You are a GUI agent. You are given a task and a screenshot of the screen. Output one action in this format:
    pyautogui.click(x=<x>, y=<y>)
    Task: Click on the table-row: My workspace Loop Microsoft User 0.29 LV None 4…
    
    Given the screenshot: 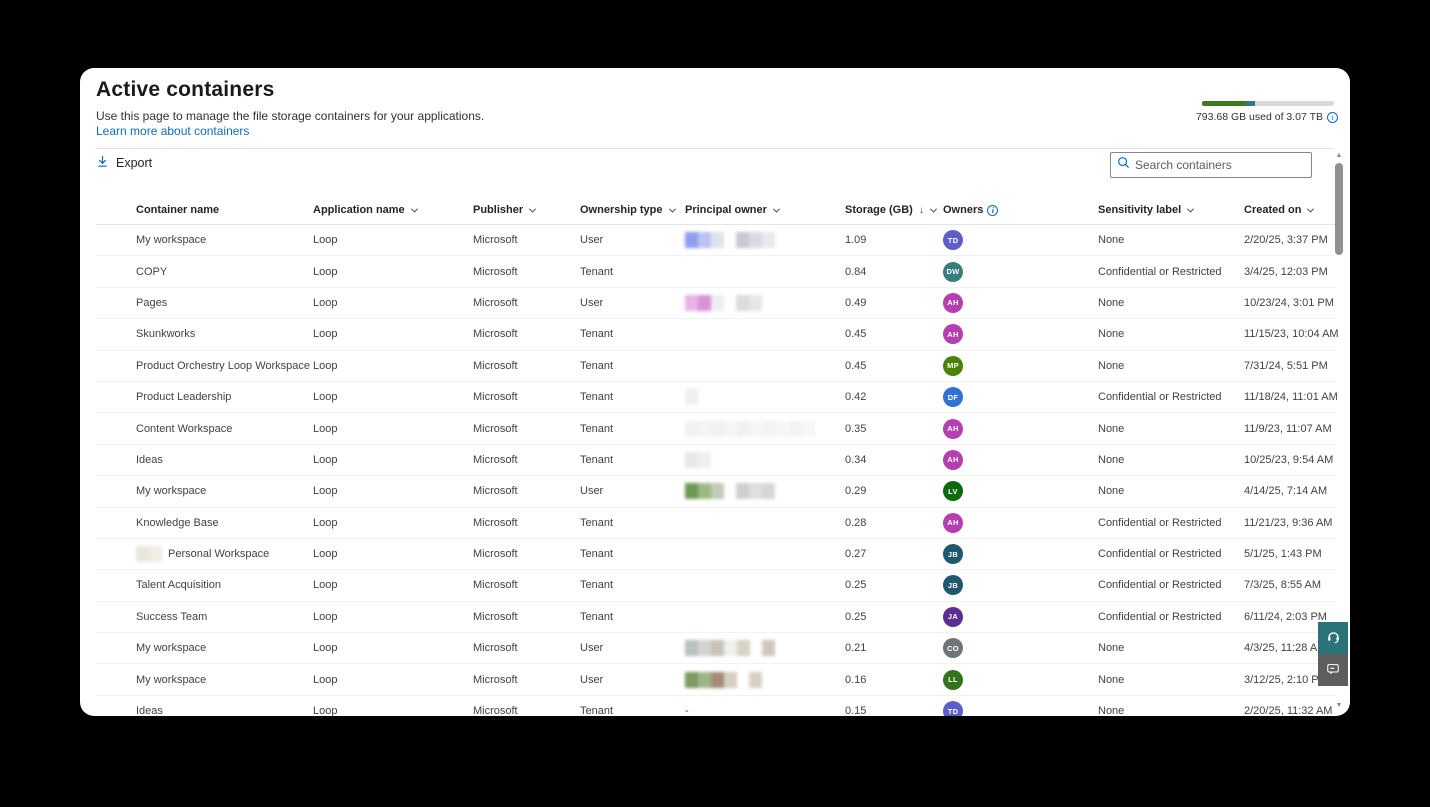 What is the action you would take?
    pyautogui.click(x=716, y=492)
    